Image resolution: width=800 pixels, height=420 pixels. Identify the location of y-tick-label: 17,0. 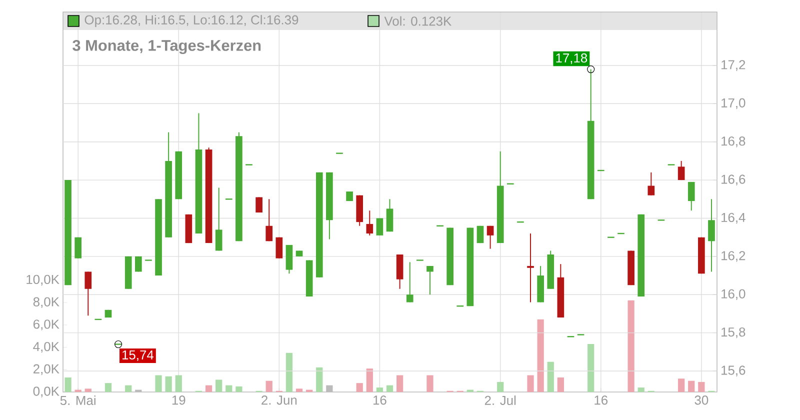
(734, 104).